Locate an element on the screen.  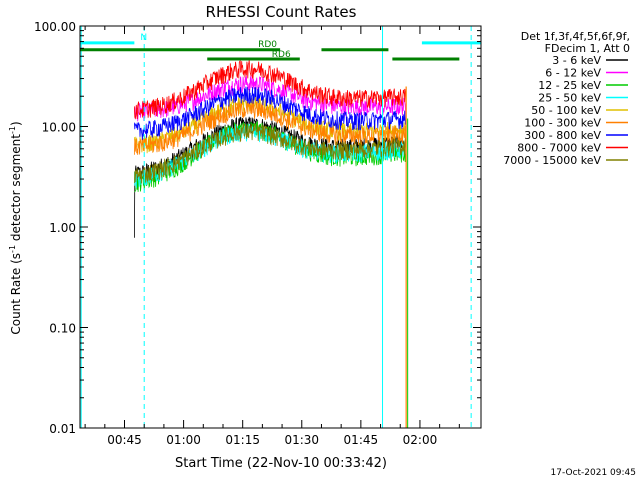
y-tick-label: 0.10 is located at coordinates (62, 329).